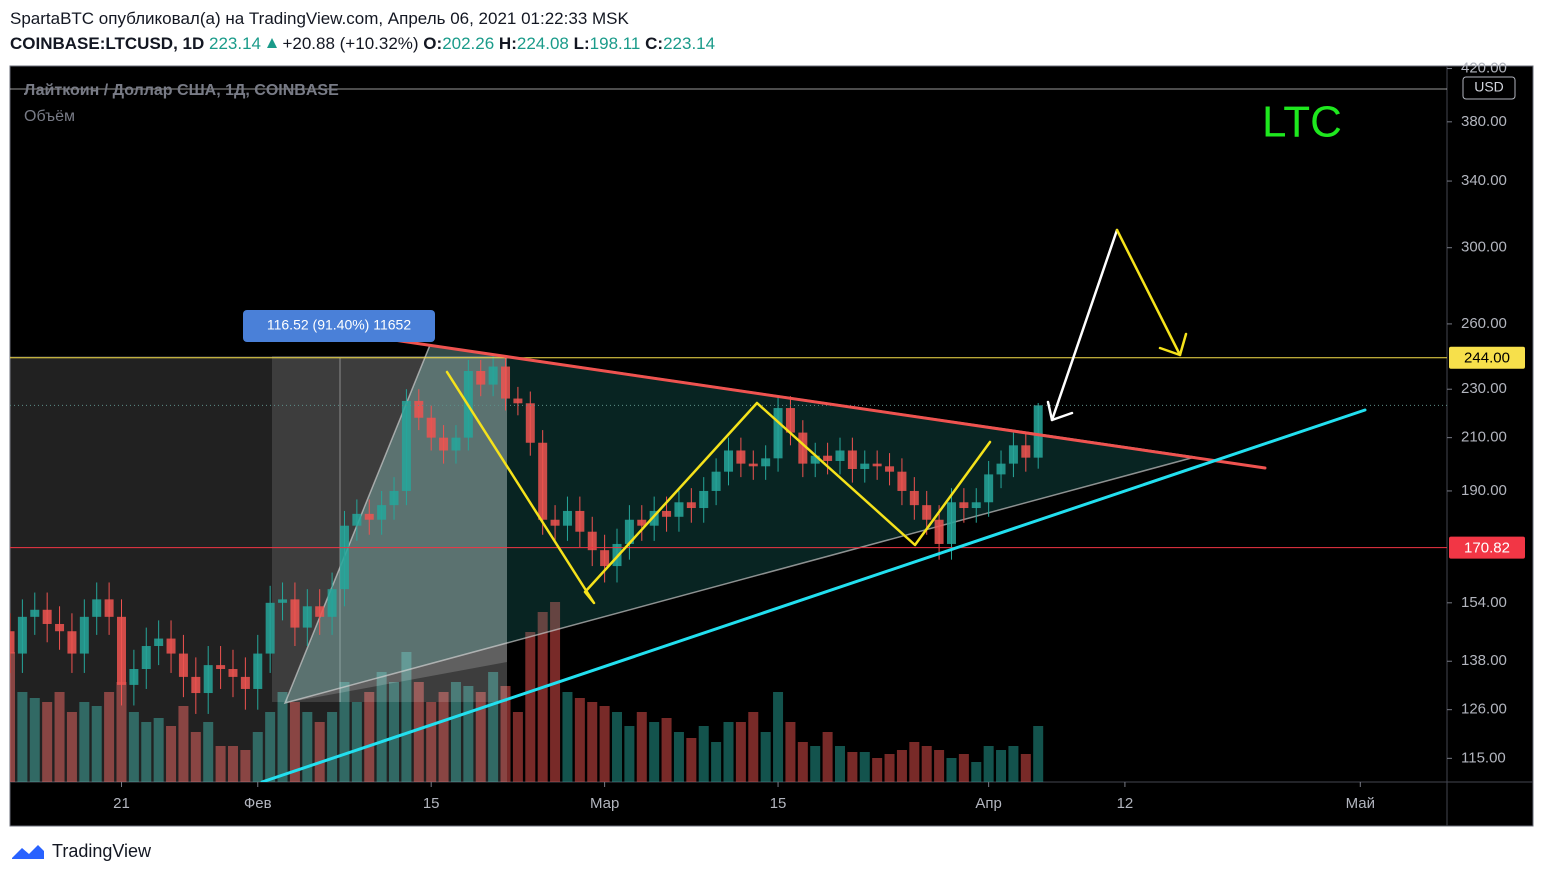  I want to click on o-label: O:, so click(433, 43).